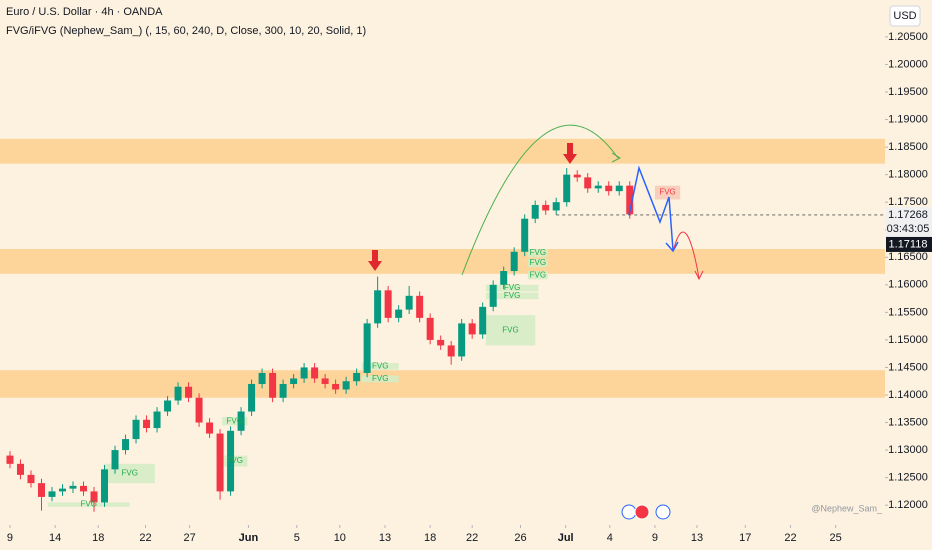 Image resolution: width=932 pixels, height=550 pixels. What do you see at coordinates (297, 538) in the screenshot?
I see `x-tick-label: 5` at bounding box center [297, 538].